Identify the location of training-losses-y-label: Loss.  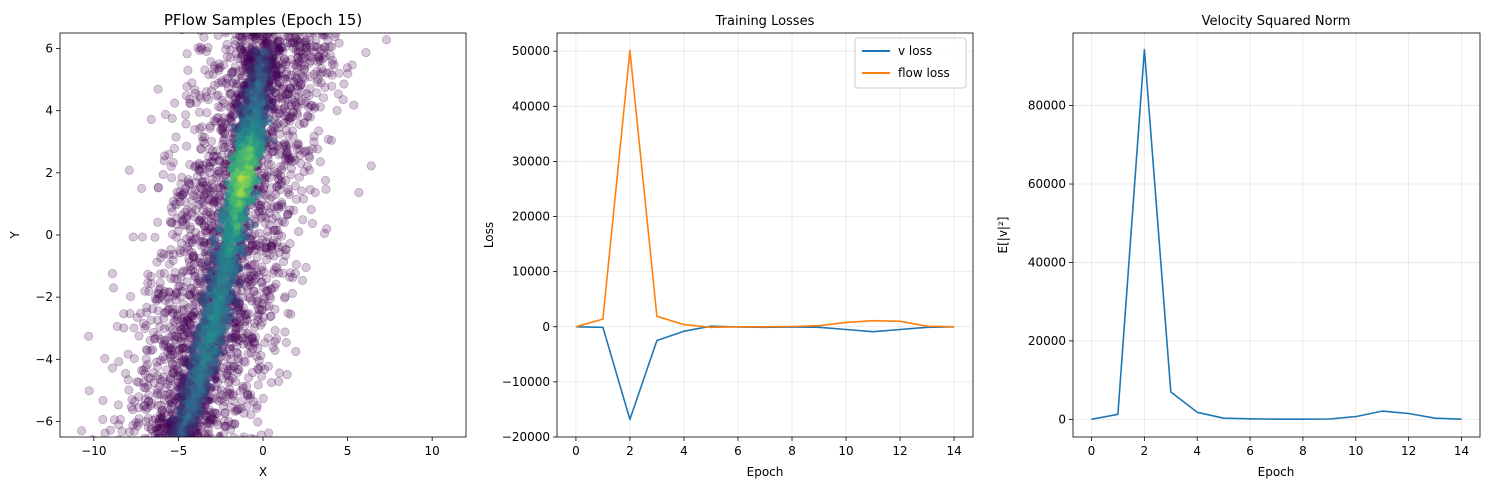
(489, 235).